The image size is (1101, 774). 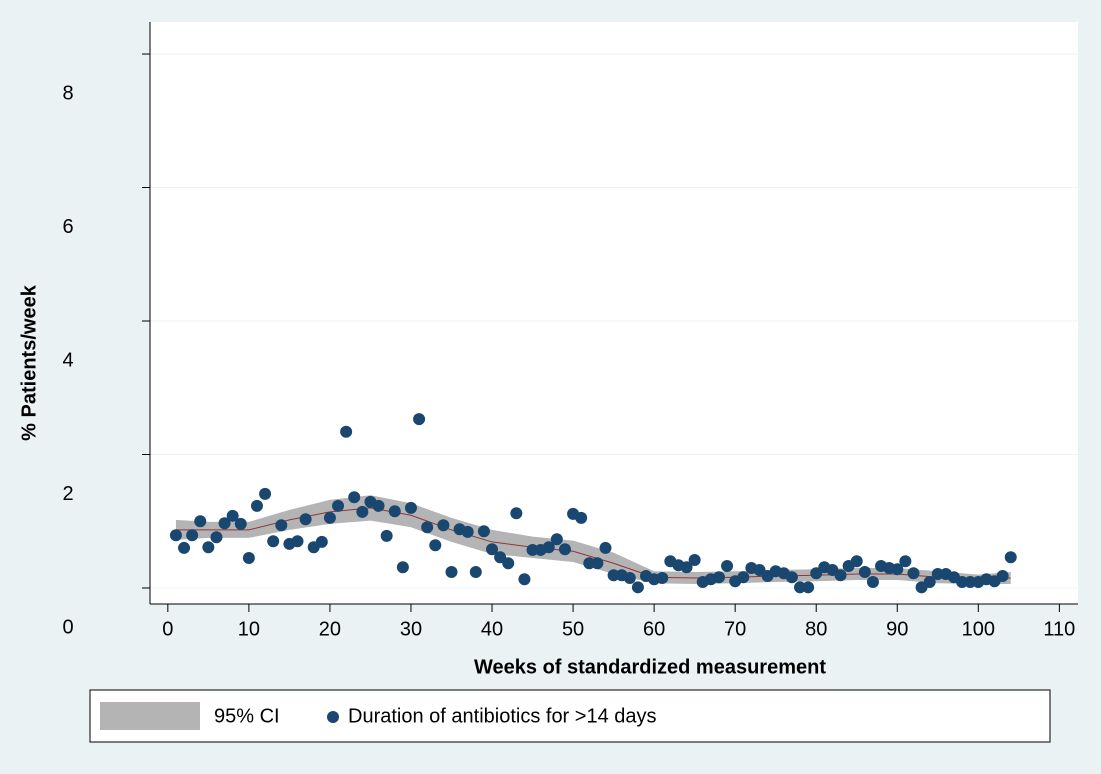 I want to click on y-axis-label: % Patients/week, so click(x=29, y=362).